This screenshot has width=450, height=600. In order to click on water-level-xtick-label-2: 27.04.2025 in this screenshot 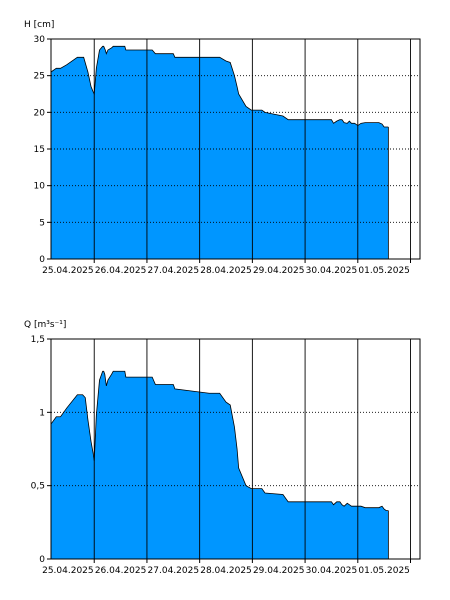, I will do `click(174, 271)`.